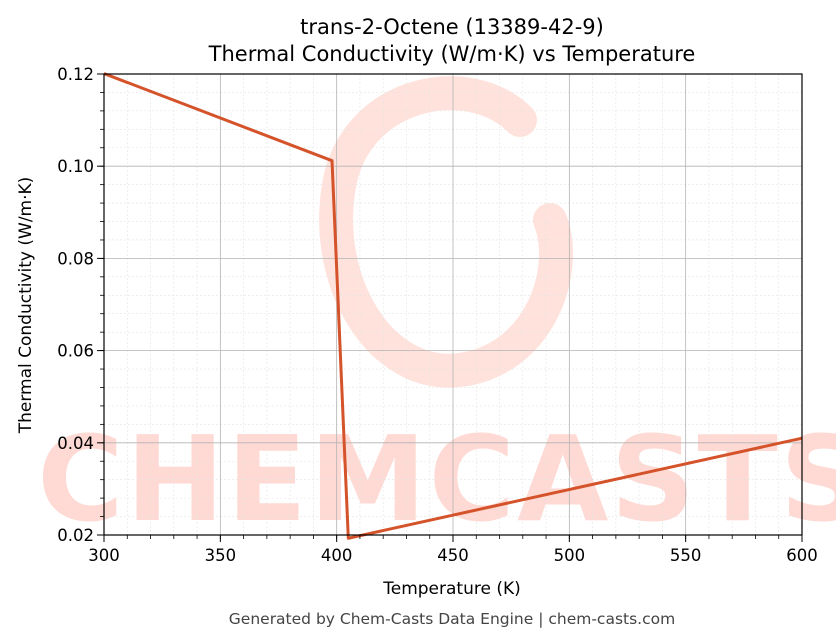 Image resolution: width=836 pixels, height=644 pixels. What do you see at coordinates (75, 443) in the screenshot?
I see `y-tick-label: 0.04` at bounding box center [75, 443].